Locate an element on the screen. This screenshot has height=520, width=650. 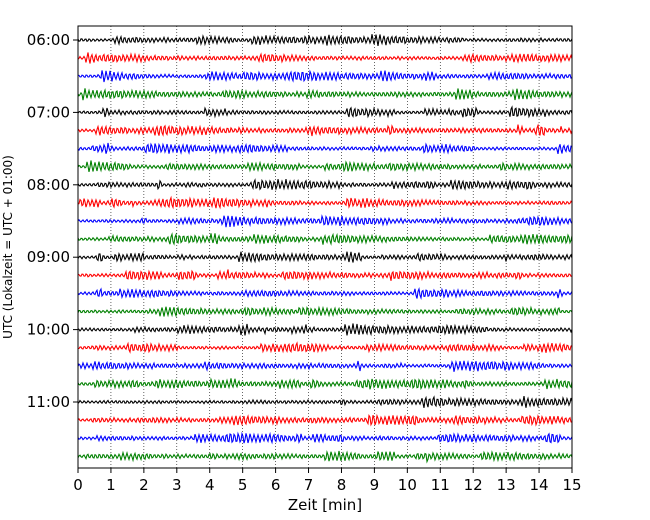
x-tick-label: 14 is located at coordinates (539, 485).